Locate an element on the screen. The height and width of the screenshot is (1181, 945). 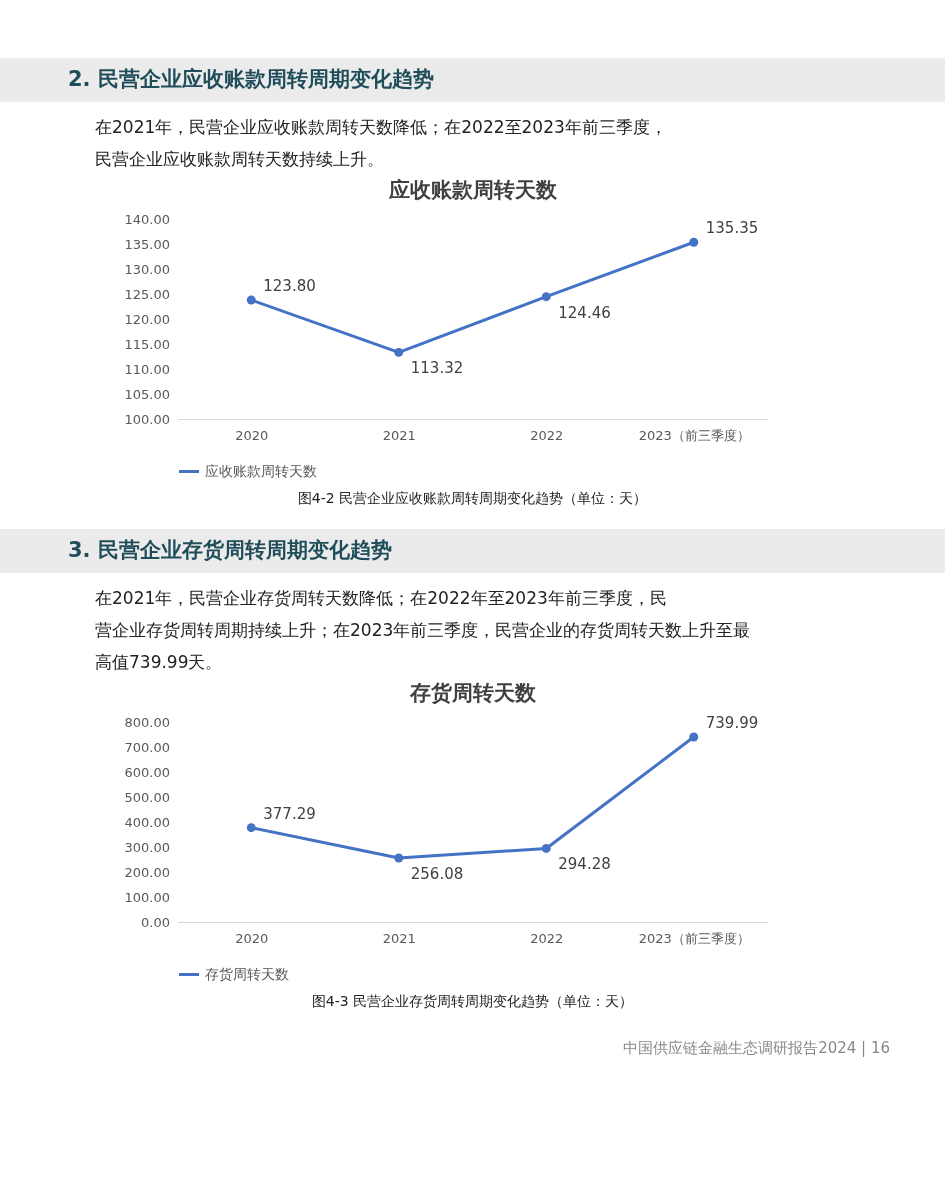
y-tick-label: 300.00 is located at coordinates (147, 847).